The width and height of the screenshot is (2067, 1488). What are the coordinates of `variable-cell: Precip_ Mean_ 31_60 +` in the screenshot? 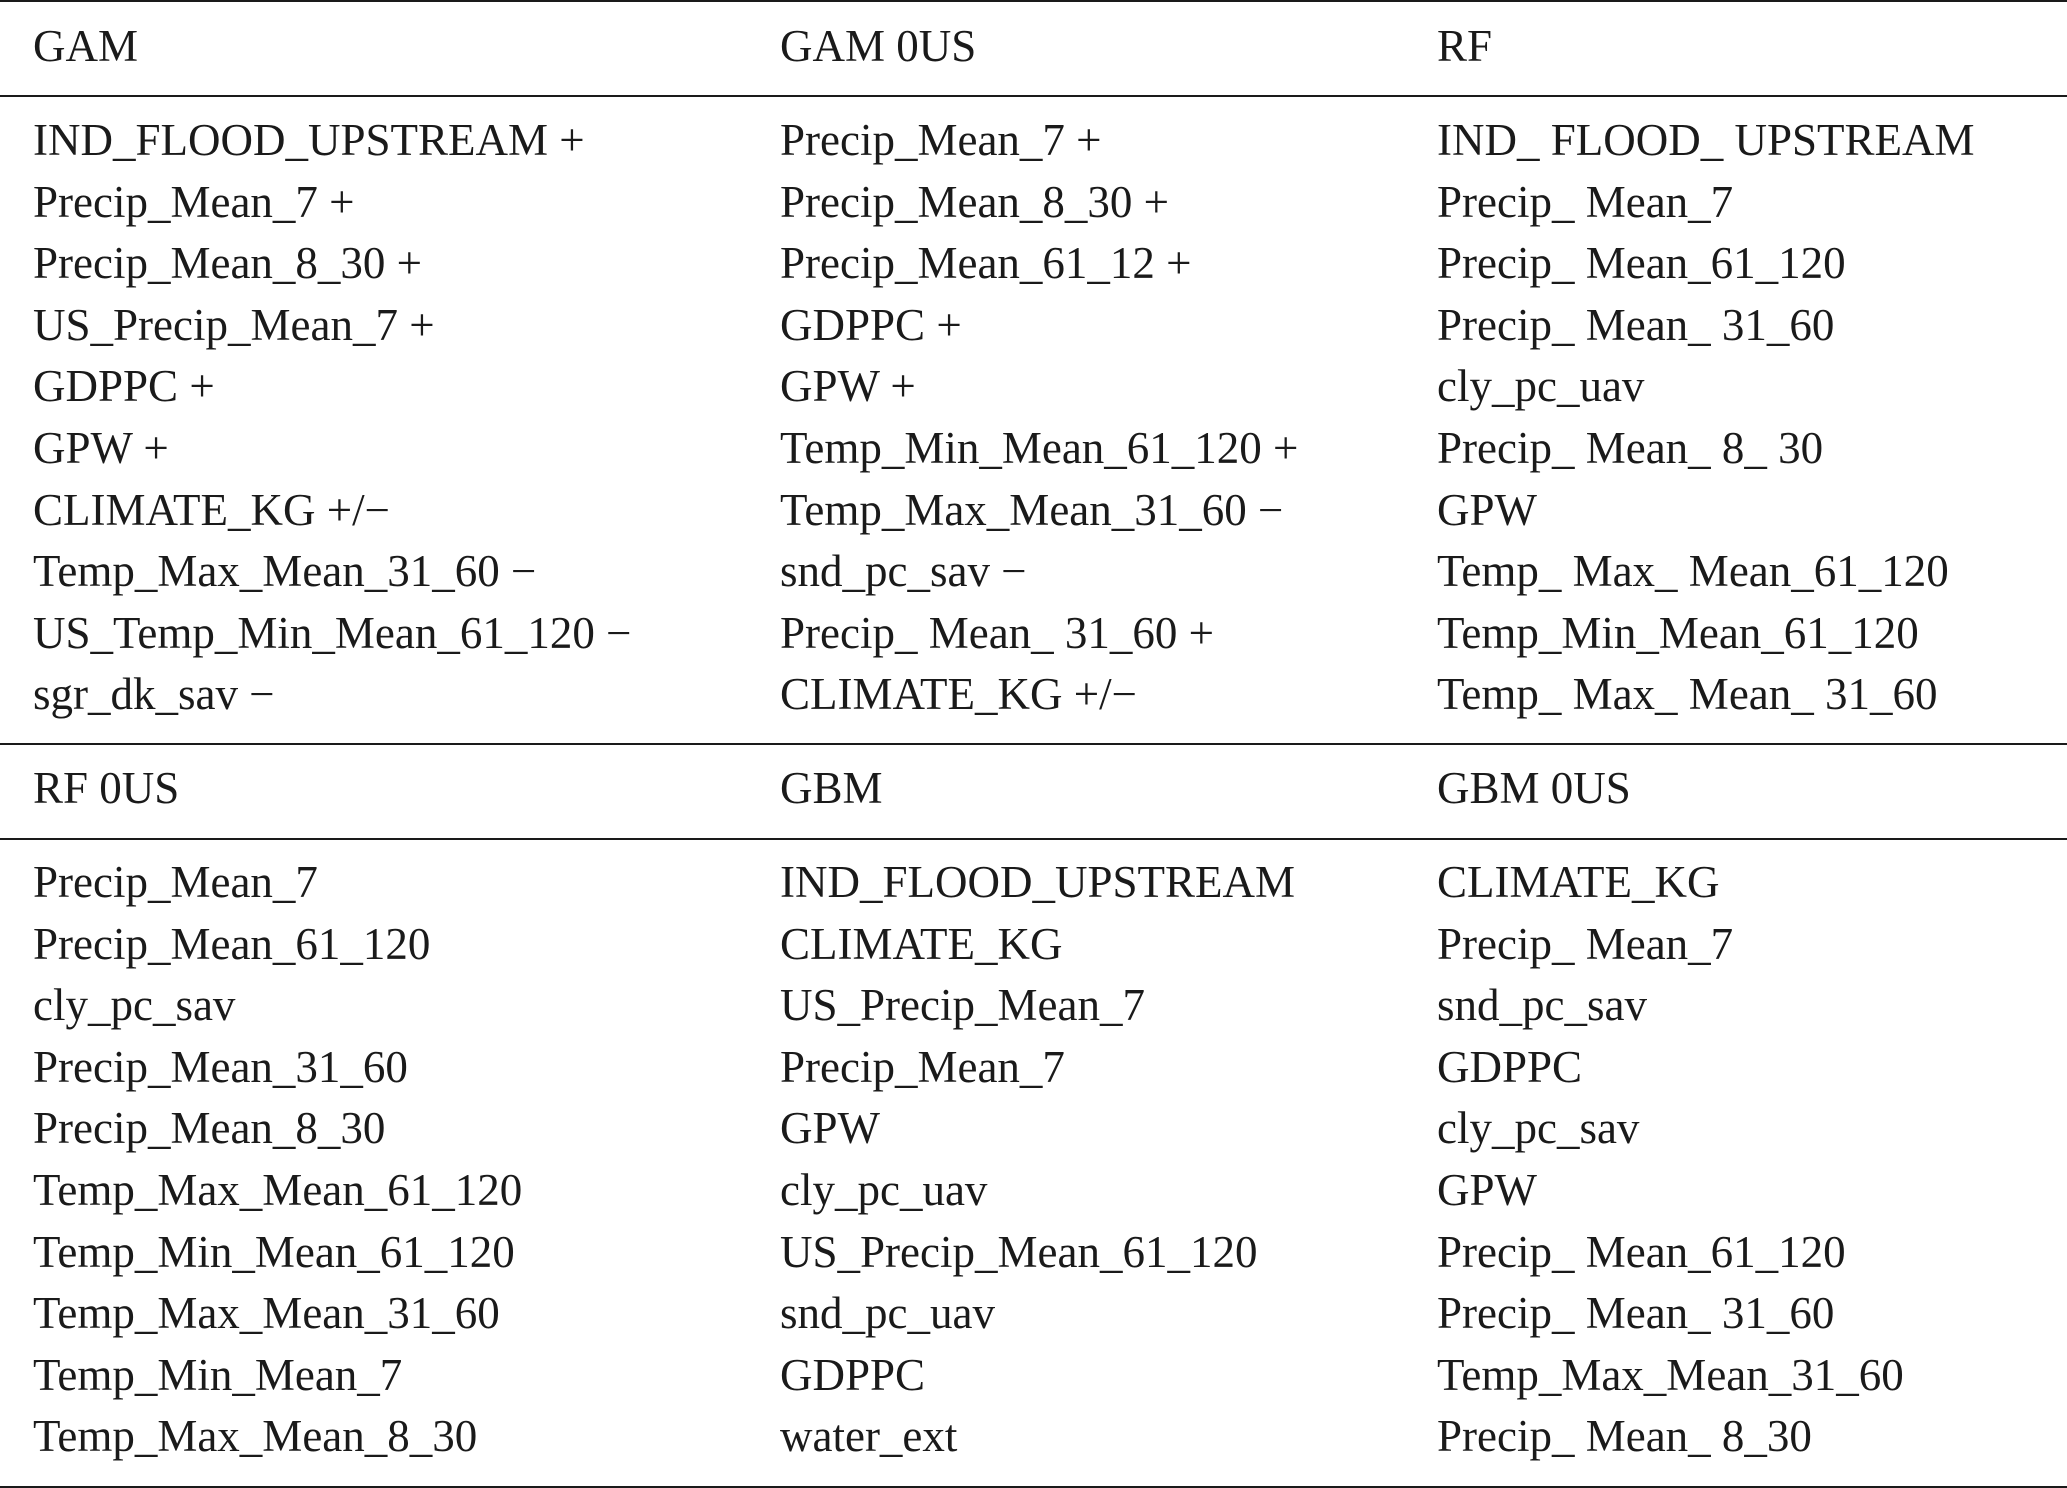 It's located at (997, 632).